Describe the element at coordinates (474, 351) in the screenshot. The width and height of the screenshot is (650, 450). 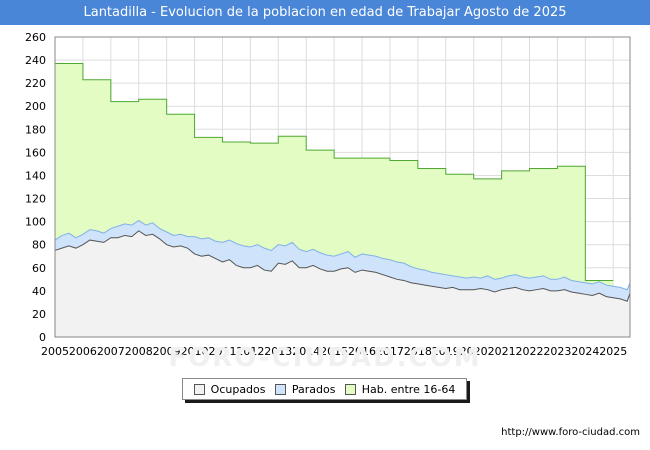
I see `x-tick-label: 2020` at that location.